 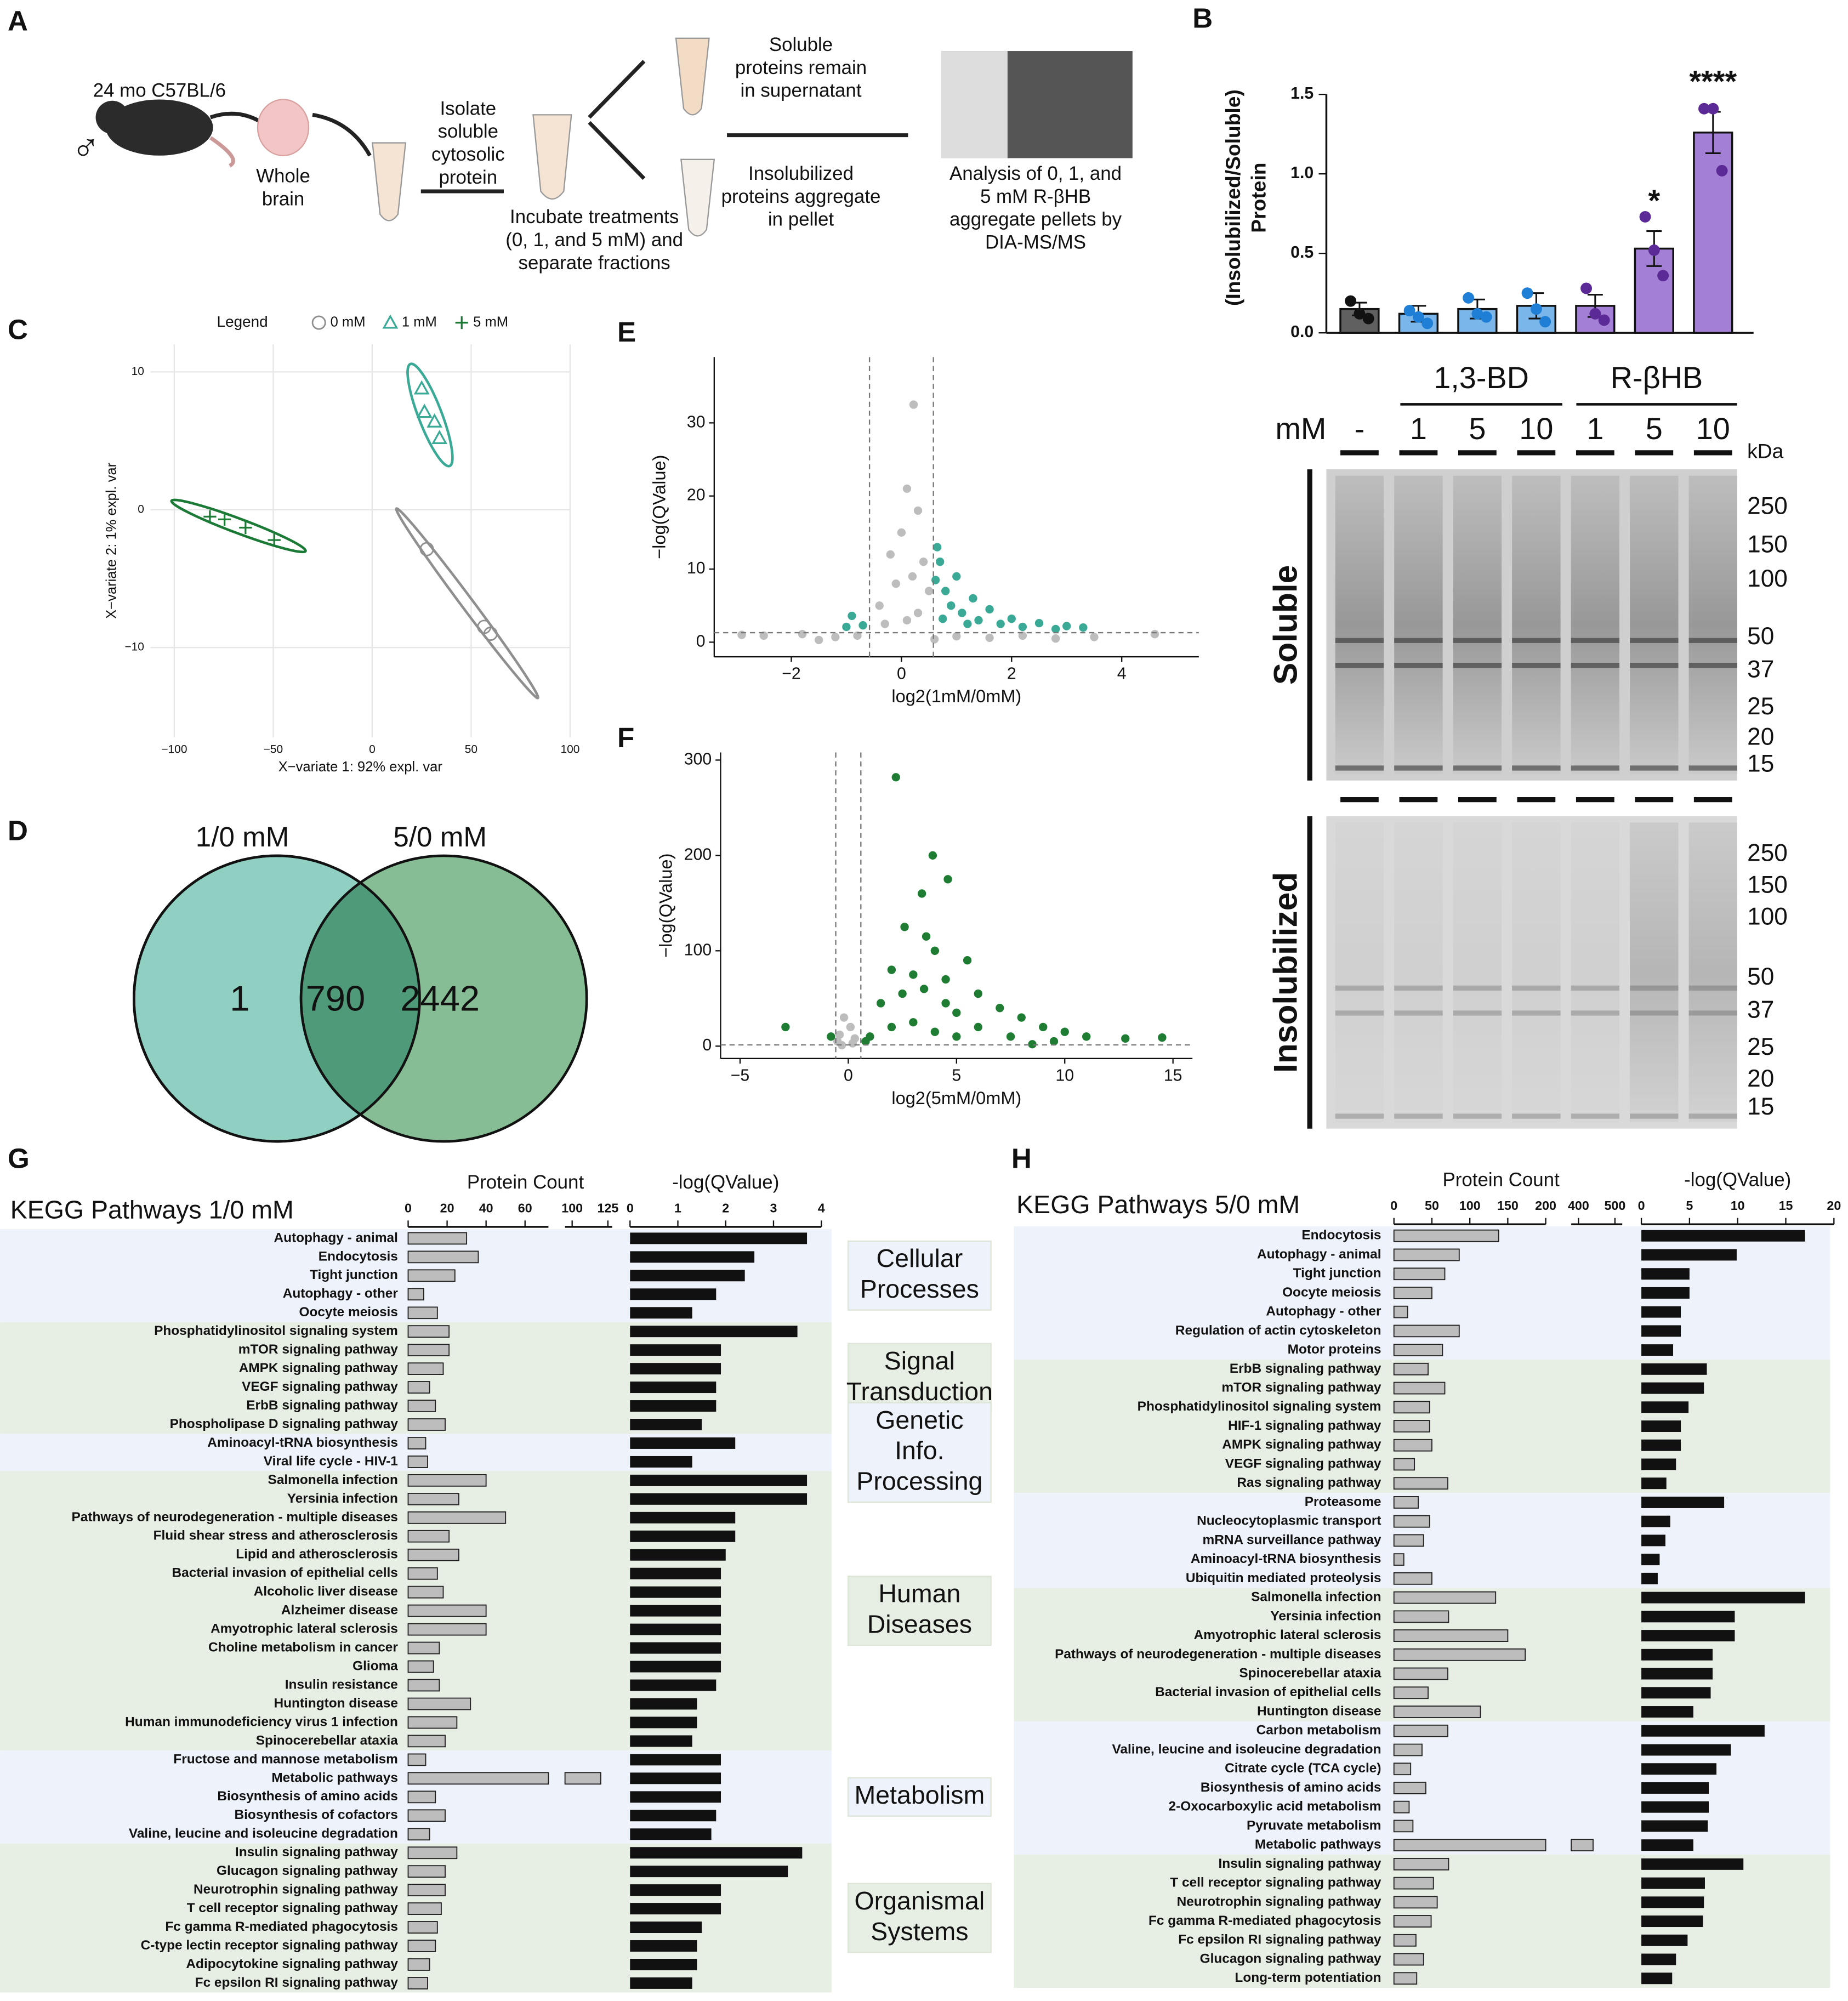 What do you see at coordinates (1501, 1179) in the screenshot?
I see `axis-title: Protein Count` at bounding box center [1501, 1179].